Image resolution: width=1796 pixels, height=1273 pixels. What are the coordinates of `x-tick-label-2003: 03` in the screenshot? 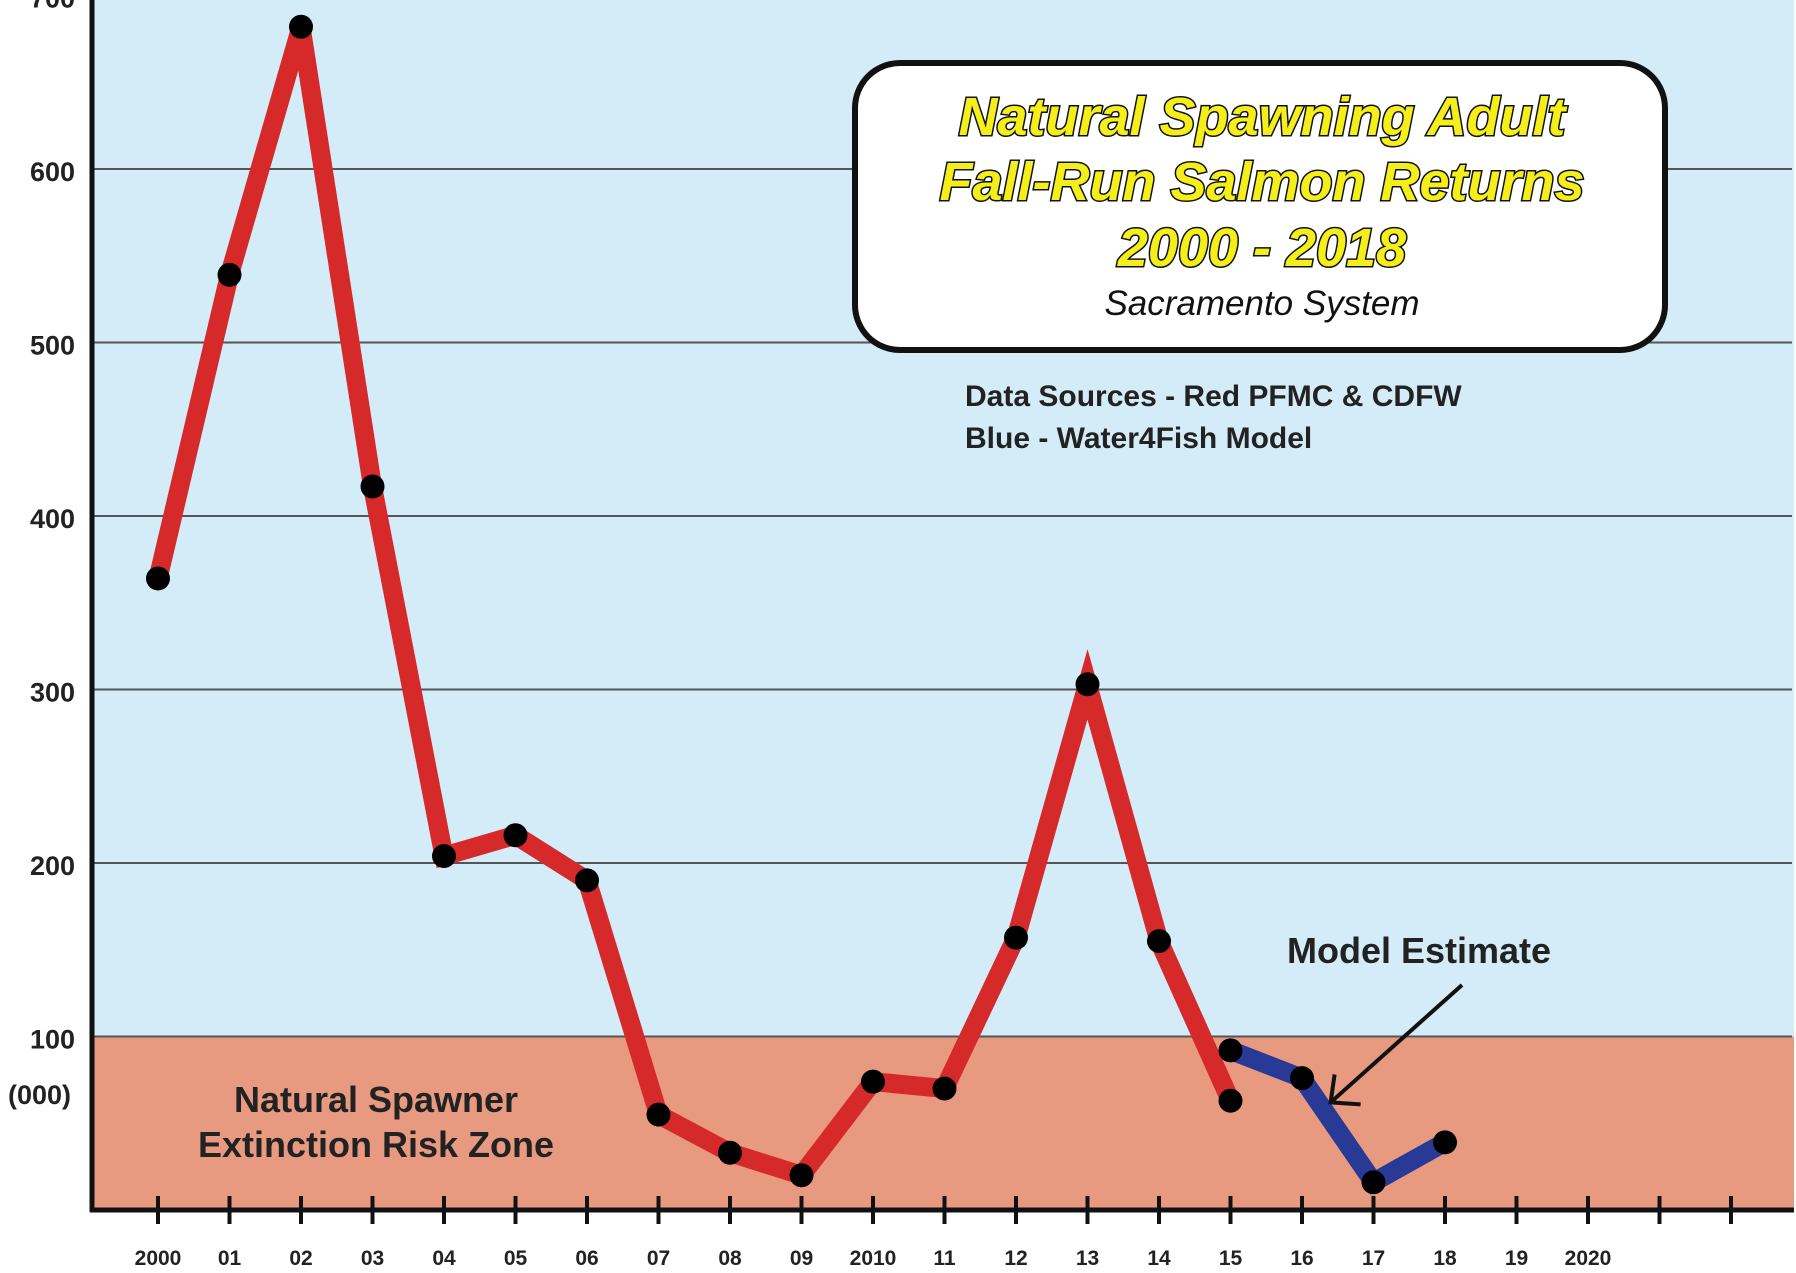 It's located at (372, 1258).